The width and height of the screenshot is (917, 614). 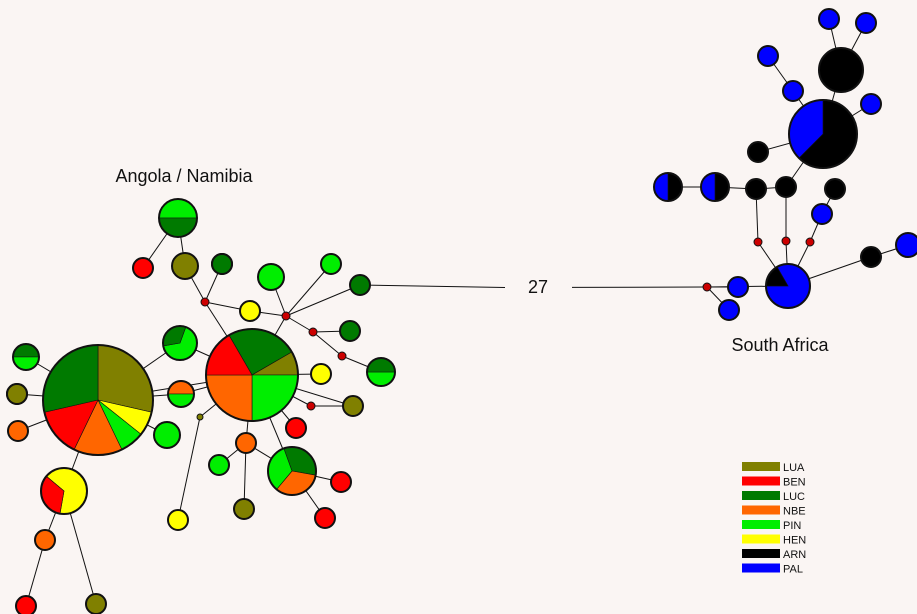 I want to click on legend-swatch-arn, so click(x=761, y=553).